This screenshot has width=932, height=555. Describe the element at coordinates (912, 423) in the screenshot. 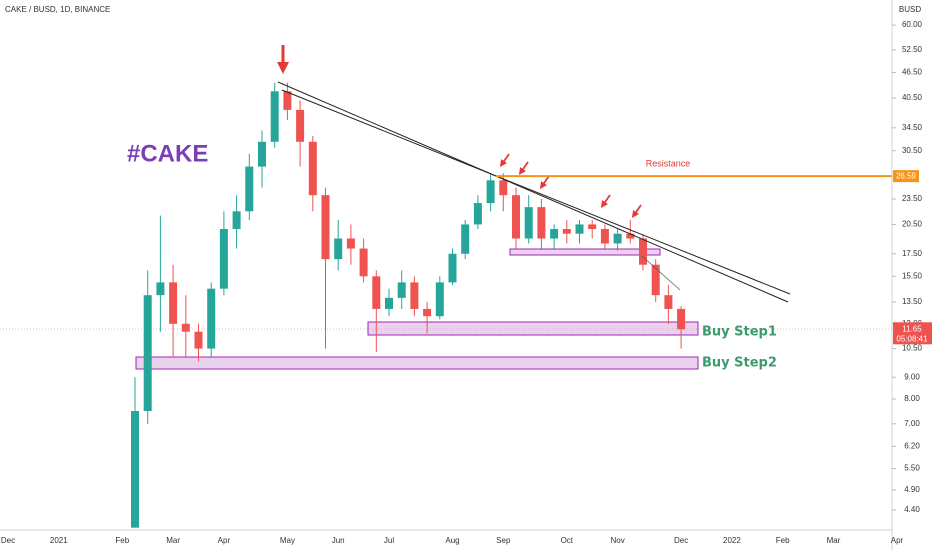

I see `y-tick-label: 7.00` at that location.